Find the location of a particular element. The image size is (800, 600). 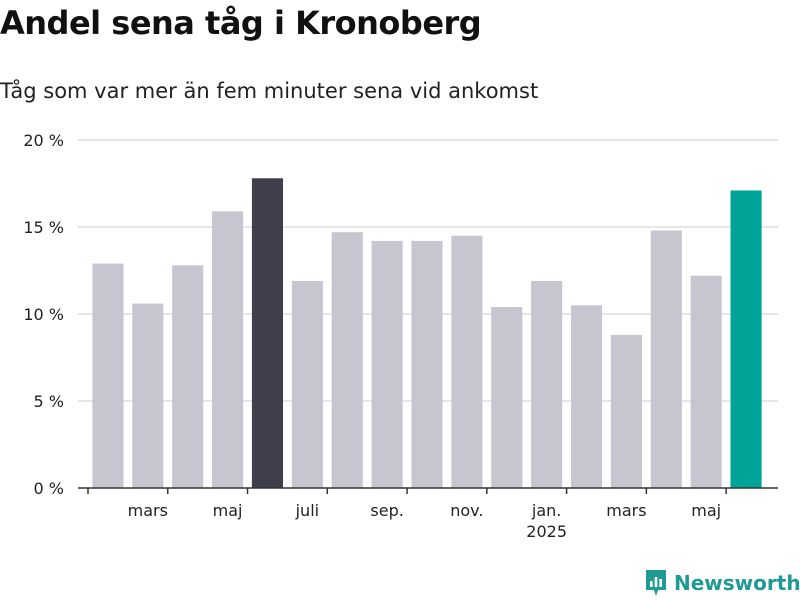

x-tick-label: juli is located at coordinates (307, 510).